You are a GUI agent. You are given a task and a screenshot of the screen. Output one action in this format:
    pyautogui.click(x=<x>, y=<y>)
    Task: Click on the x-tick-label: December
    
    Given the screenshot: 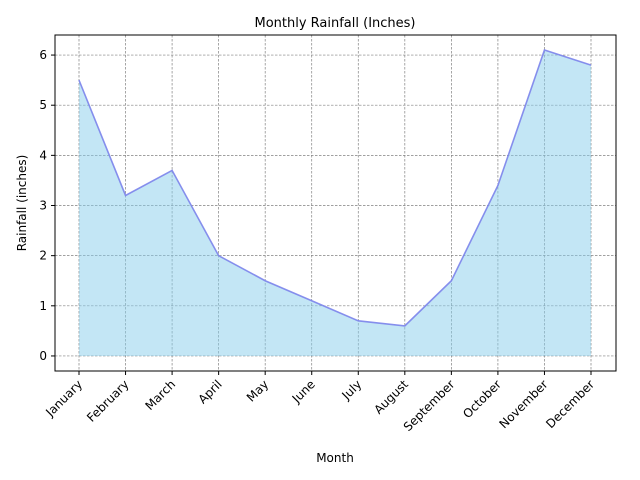 What is the action you would take?
    pyautogui.click(x=570, y=404)
    